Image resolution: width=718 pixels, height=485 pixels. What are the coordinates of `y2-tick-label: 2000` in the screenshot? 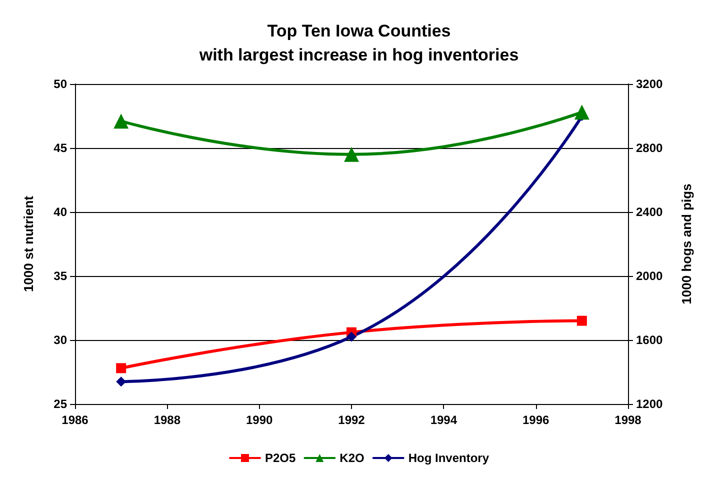 It's located at (650, 276).